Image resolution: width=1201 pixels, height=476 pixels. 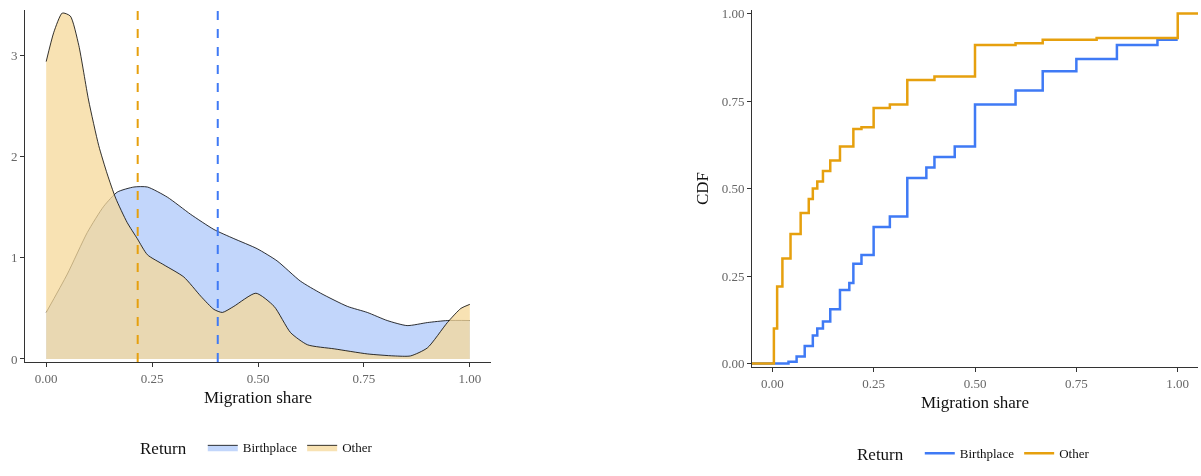 What do you see at coordinates (702, 188) in the screenshot?
I see `y-axis-title: CDF` at bounding box center [702, 188].